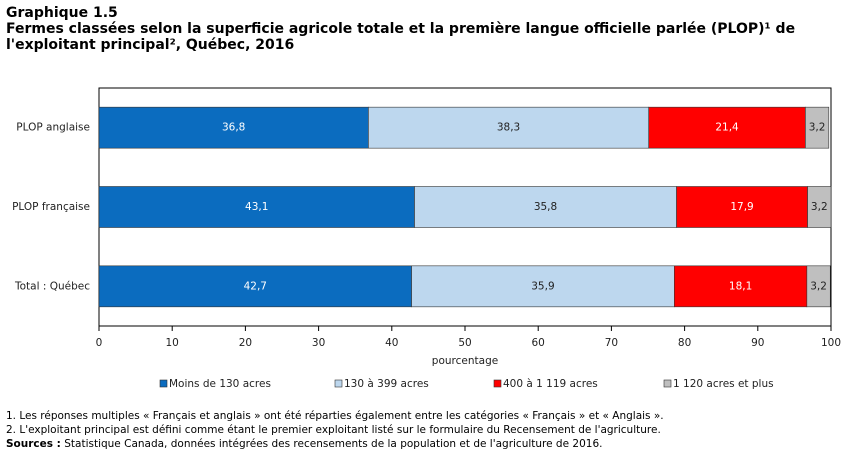 This screenshot has height=455, width=852. I want to click on legend-label: 1 120 acres et plus, so click(723, 384).